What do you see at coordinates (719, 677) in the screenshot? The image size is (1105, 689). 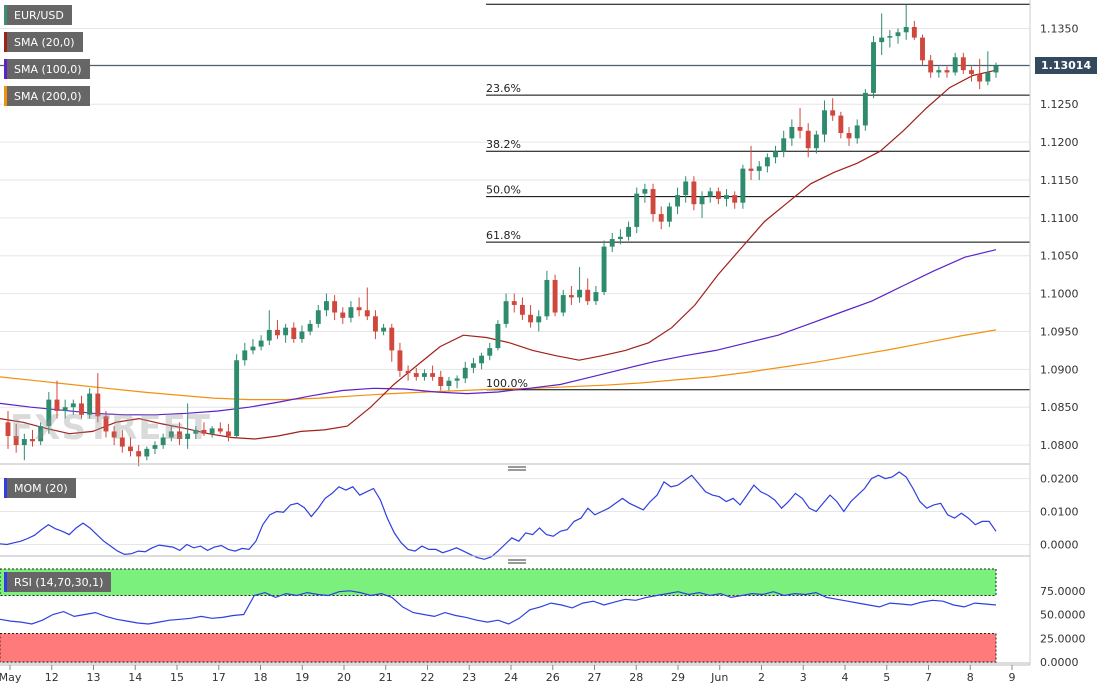 I see `x-axis-label: Jun` at bounding box center [719, 677].